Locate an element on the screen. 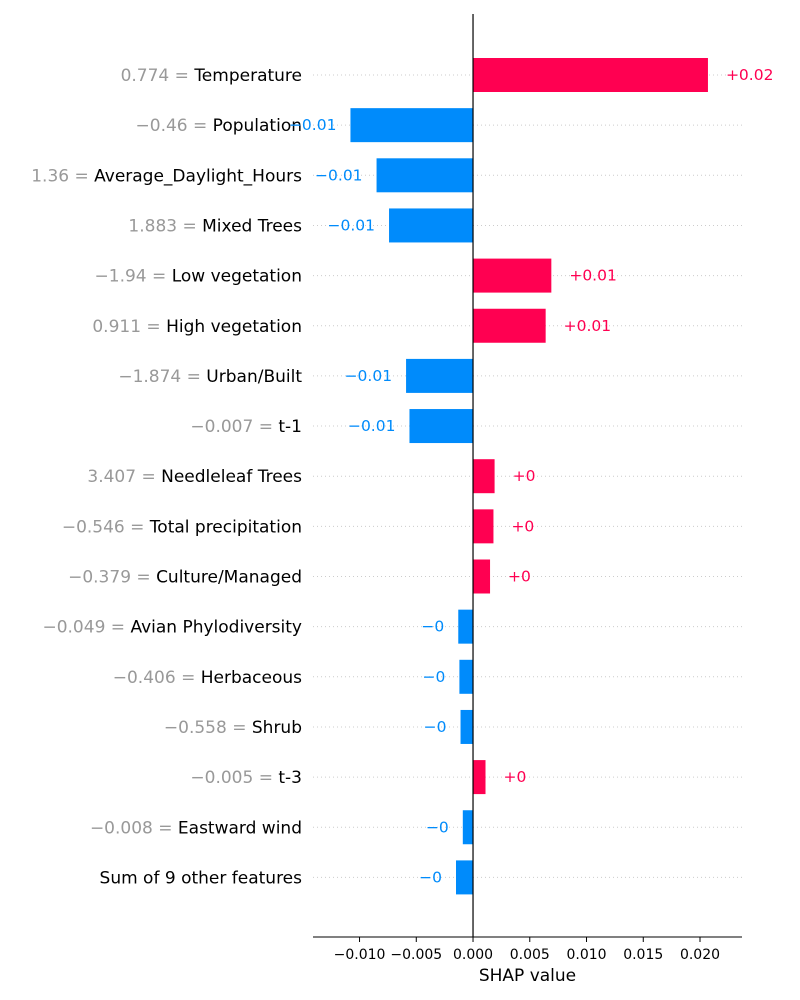 The height and width of the screenshot is (1000, 800). feature-label: 3.407 = Needleleaf Trees is located at coordinates (194, 477).